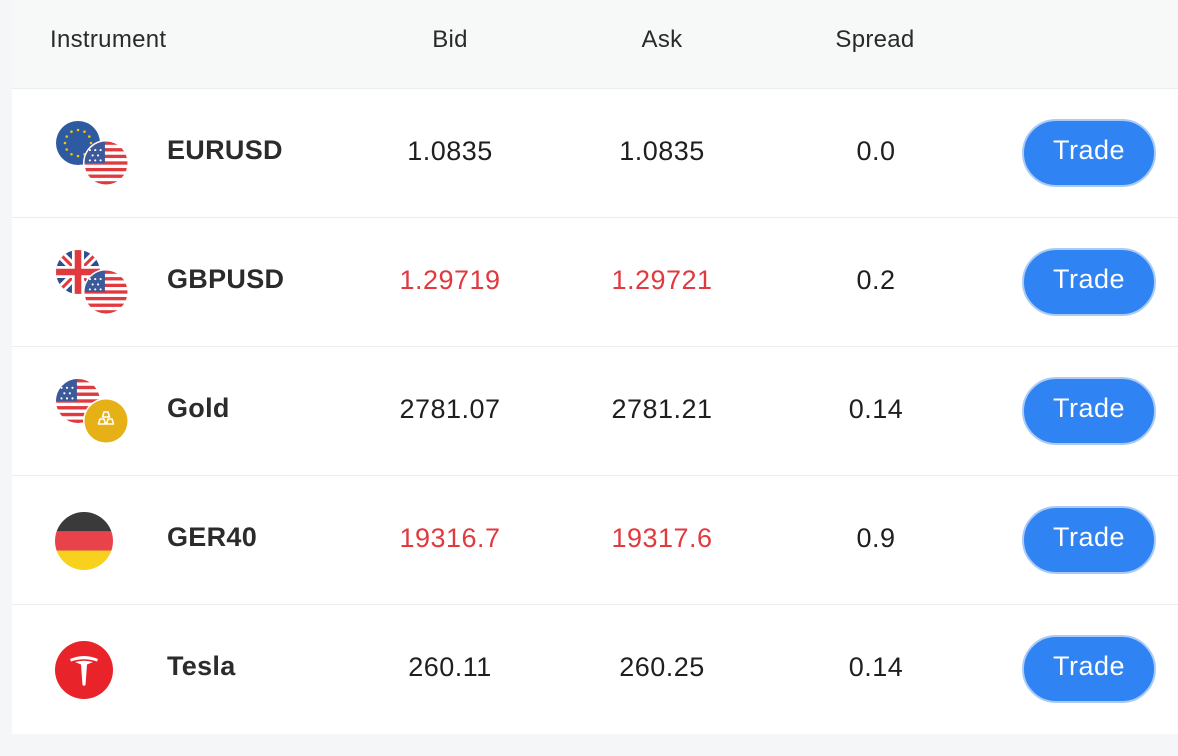  What do you see at coordinates (92, 153) in the screenshot?
I see `eur-usd-flags-icon` at bounding box center [92, 153].